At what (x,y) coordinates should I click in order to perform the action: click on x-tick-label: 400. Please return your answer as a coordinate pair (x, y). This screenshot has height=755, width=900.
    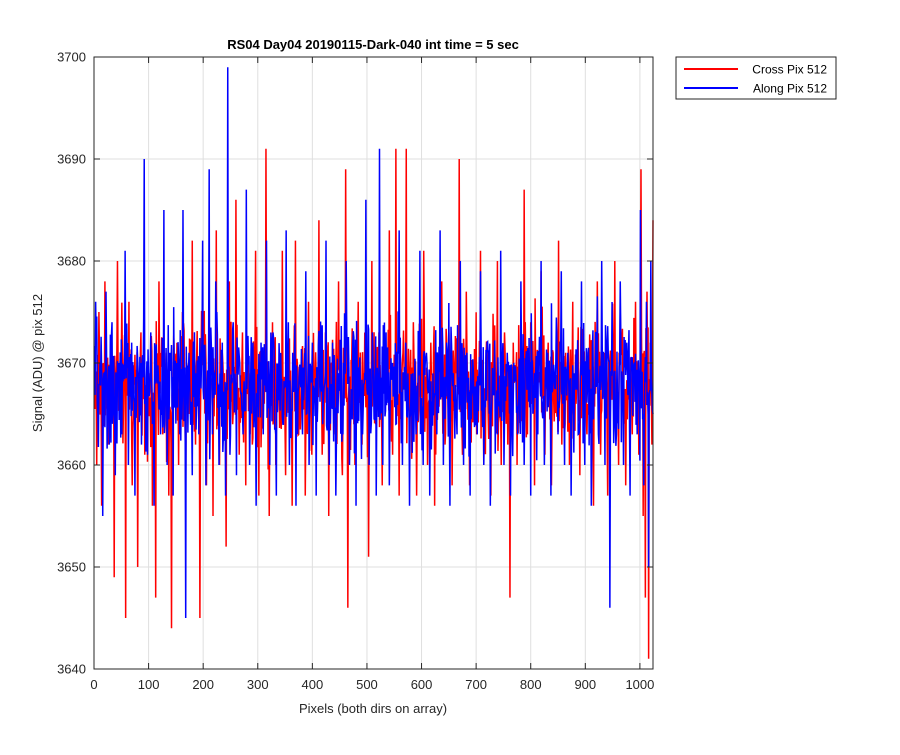
    Looking at the image, I should click on (313, 684).